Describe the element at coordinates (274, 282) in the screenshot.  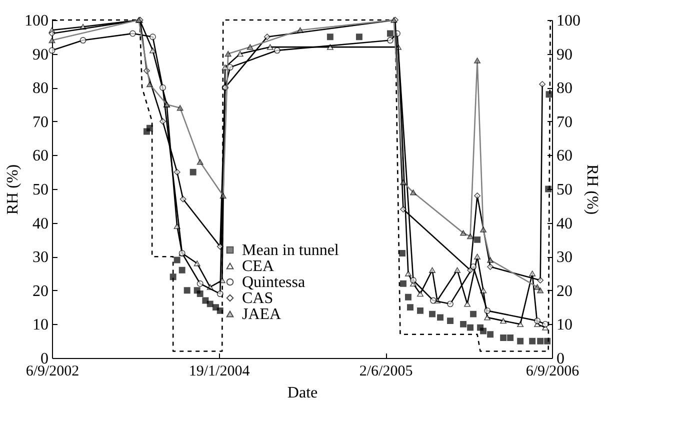
I see `legend-label: Quintessa` at that location.